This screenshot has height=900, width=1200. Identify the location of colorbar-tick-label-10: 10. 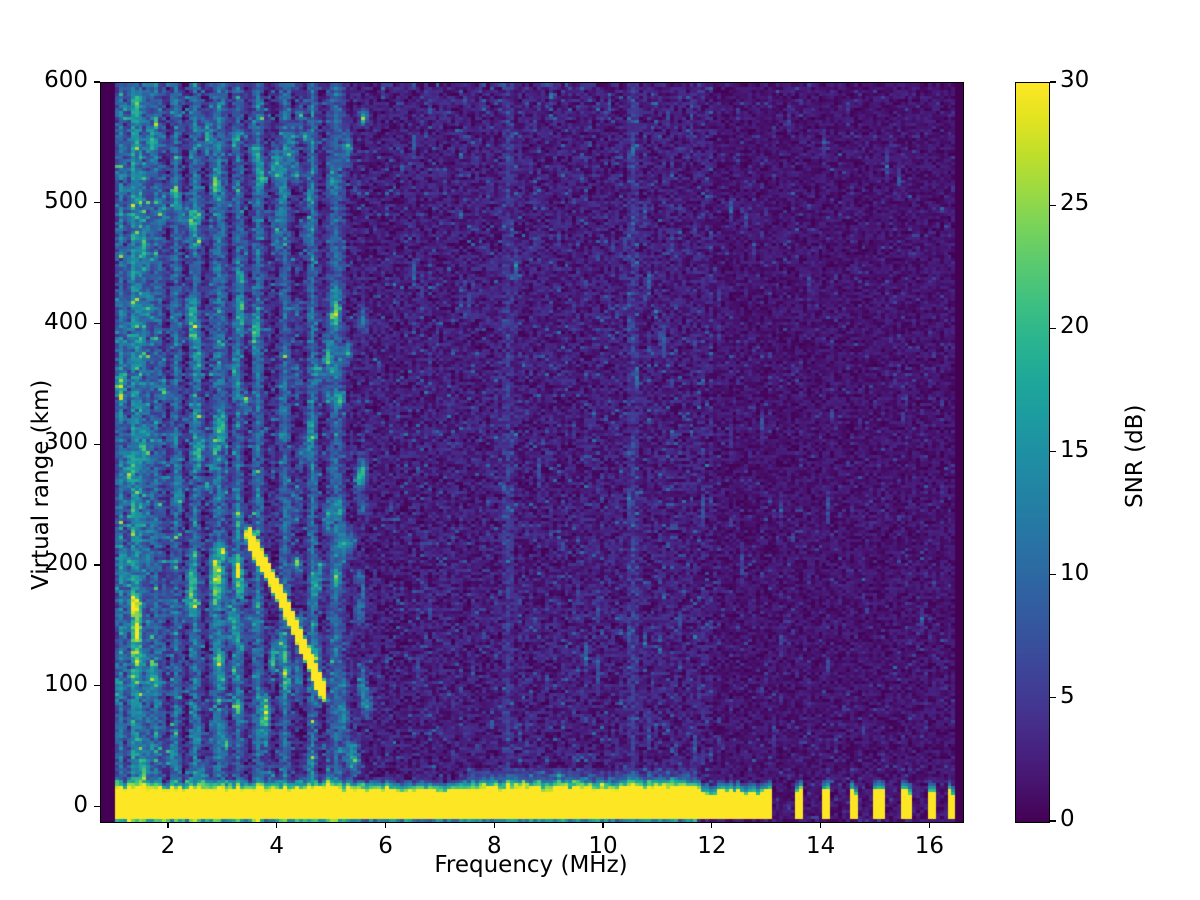
(1075, 572).